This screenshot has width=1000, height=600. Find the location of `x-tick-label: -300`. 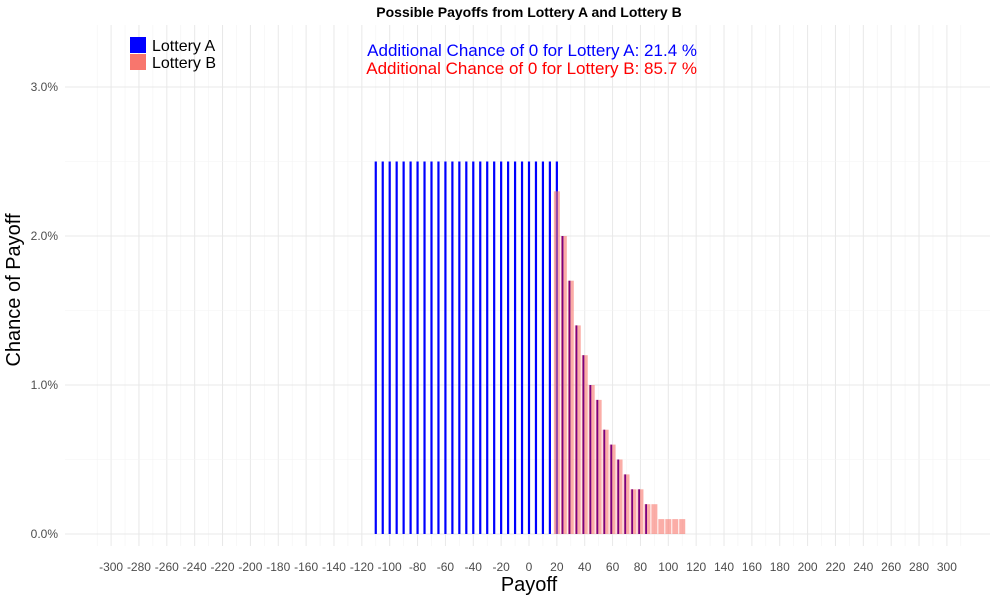

x-tick-label: -300 is located at coordinates (111, 567).